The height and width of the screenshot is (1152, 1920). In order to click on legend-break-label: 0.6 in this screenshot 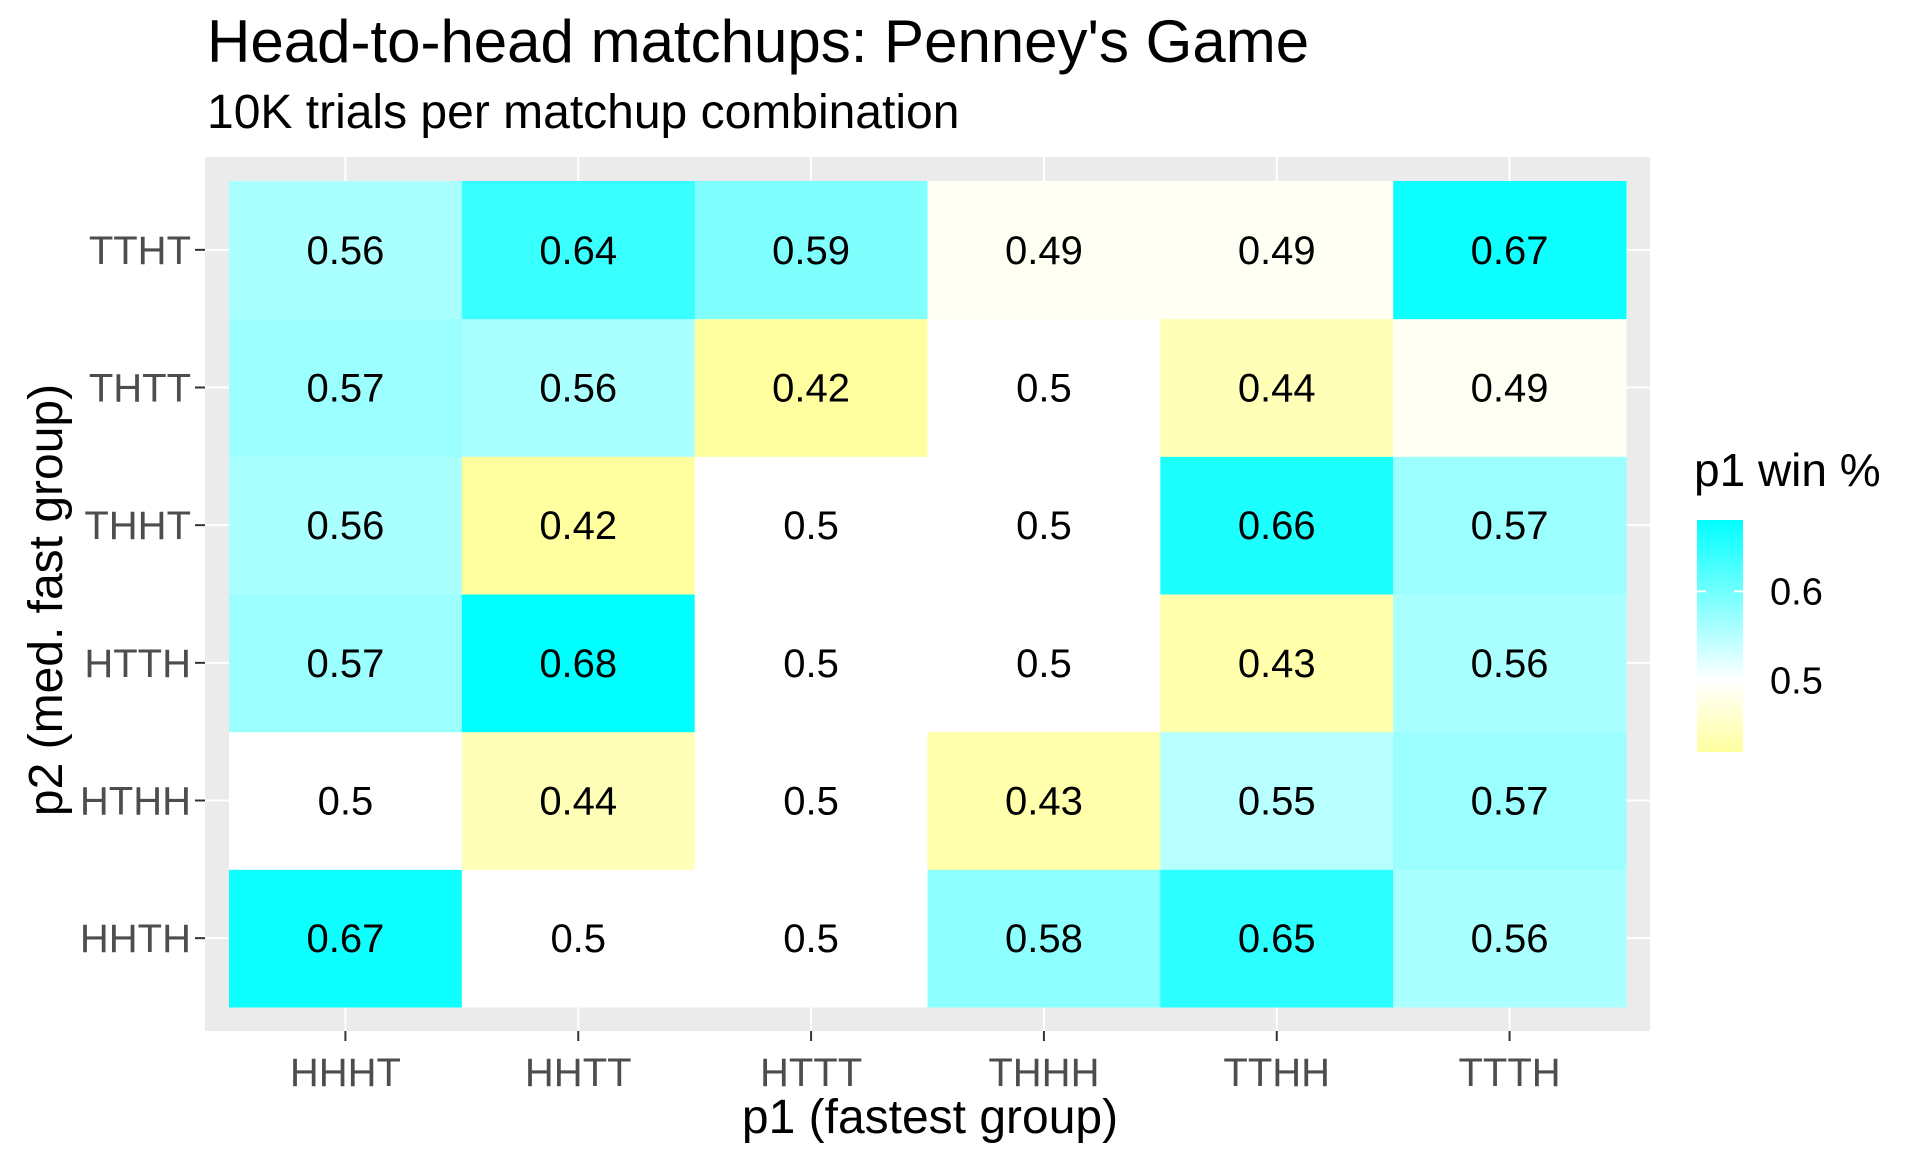, I will do `click(1796, 592)`.